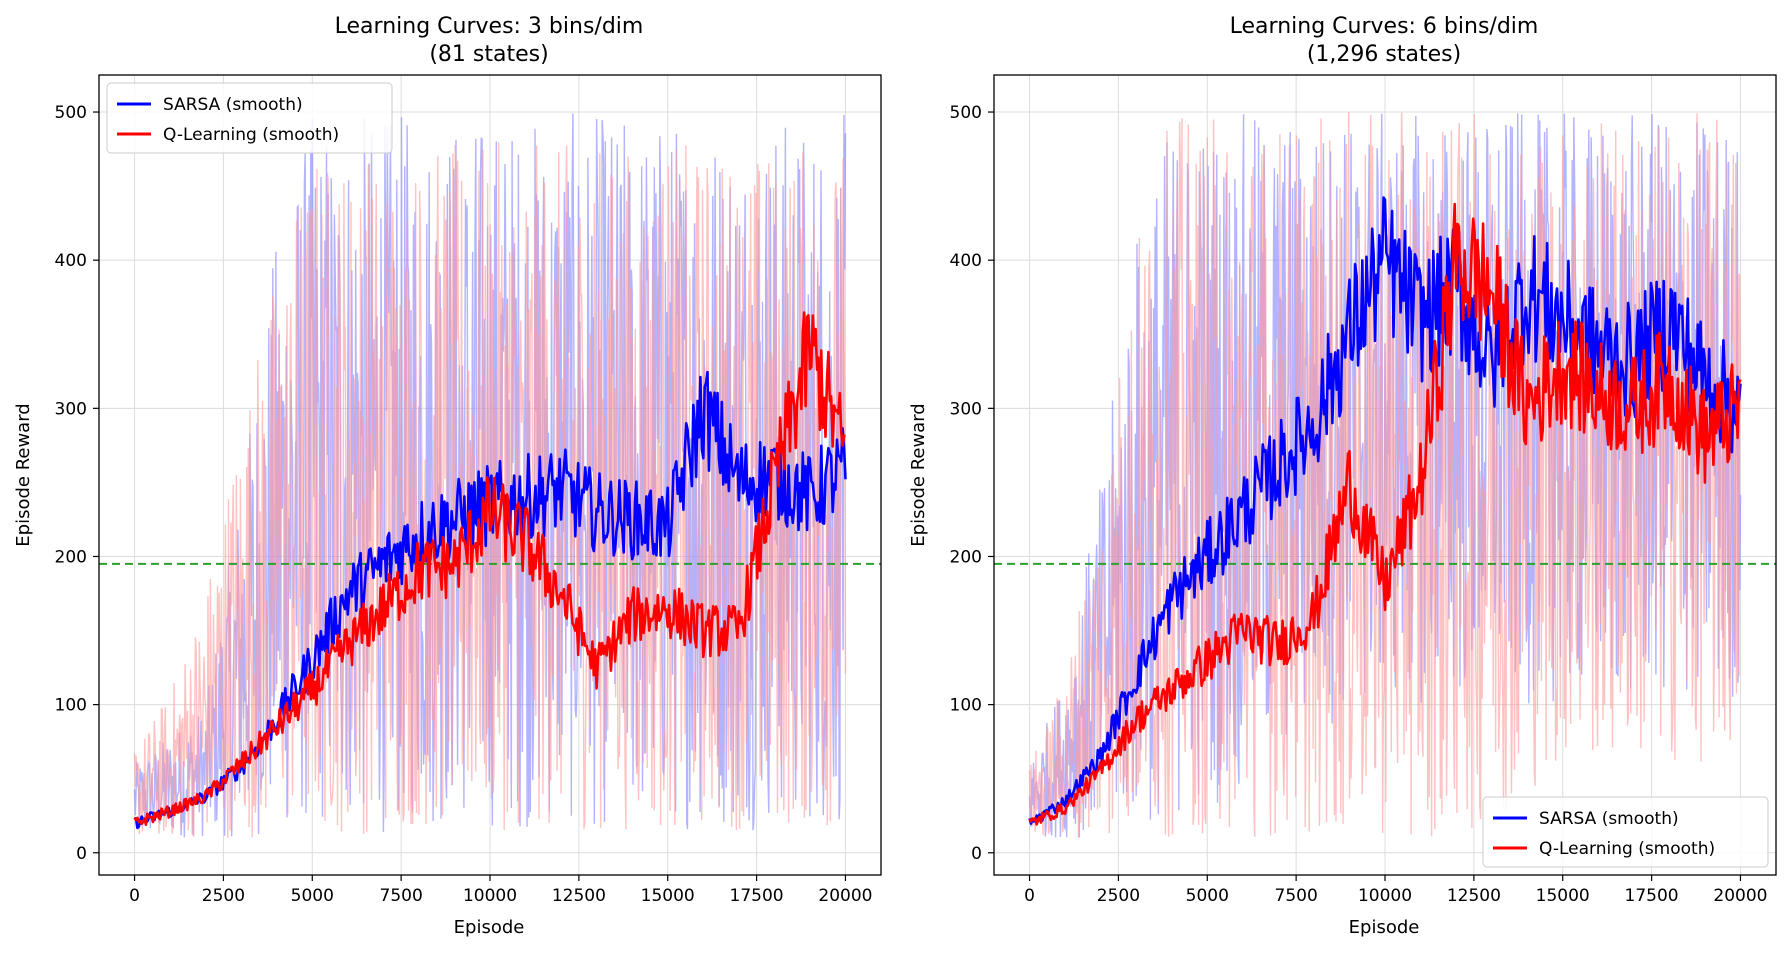 The width and height of the screenshot is (1790, 953). I want to click on chart-title: Learning Curves: 3 bins/dim, so click(489, 26).